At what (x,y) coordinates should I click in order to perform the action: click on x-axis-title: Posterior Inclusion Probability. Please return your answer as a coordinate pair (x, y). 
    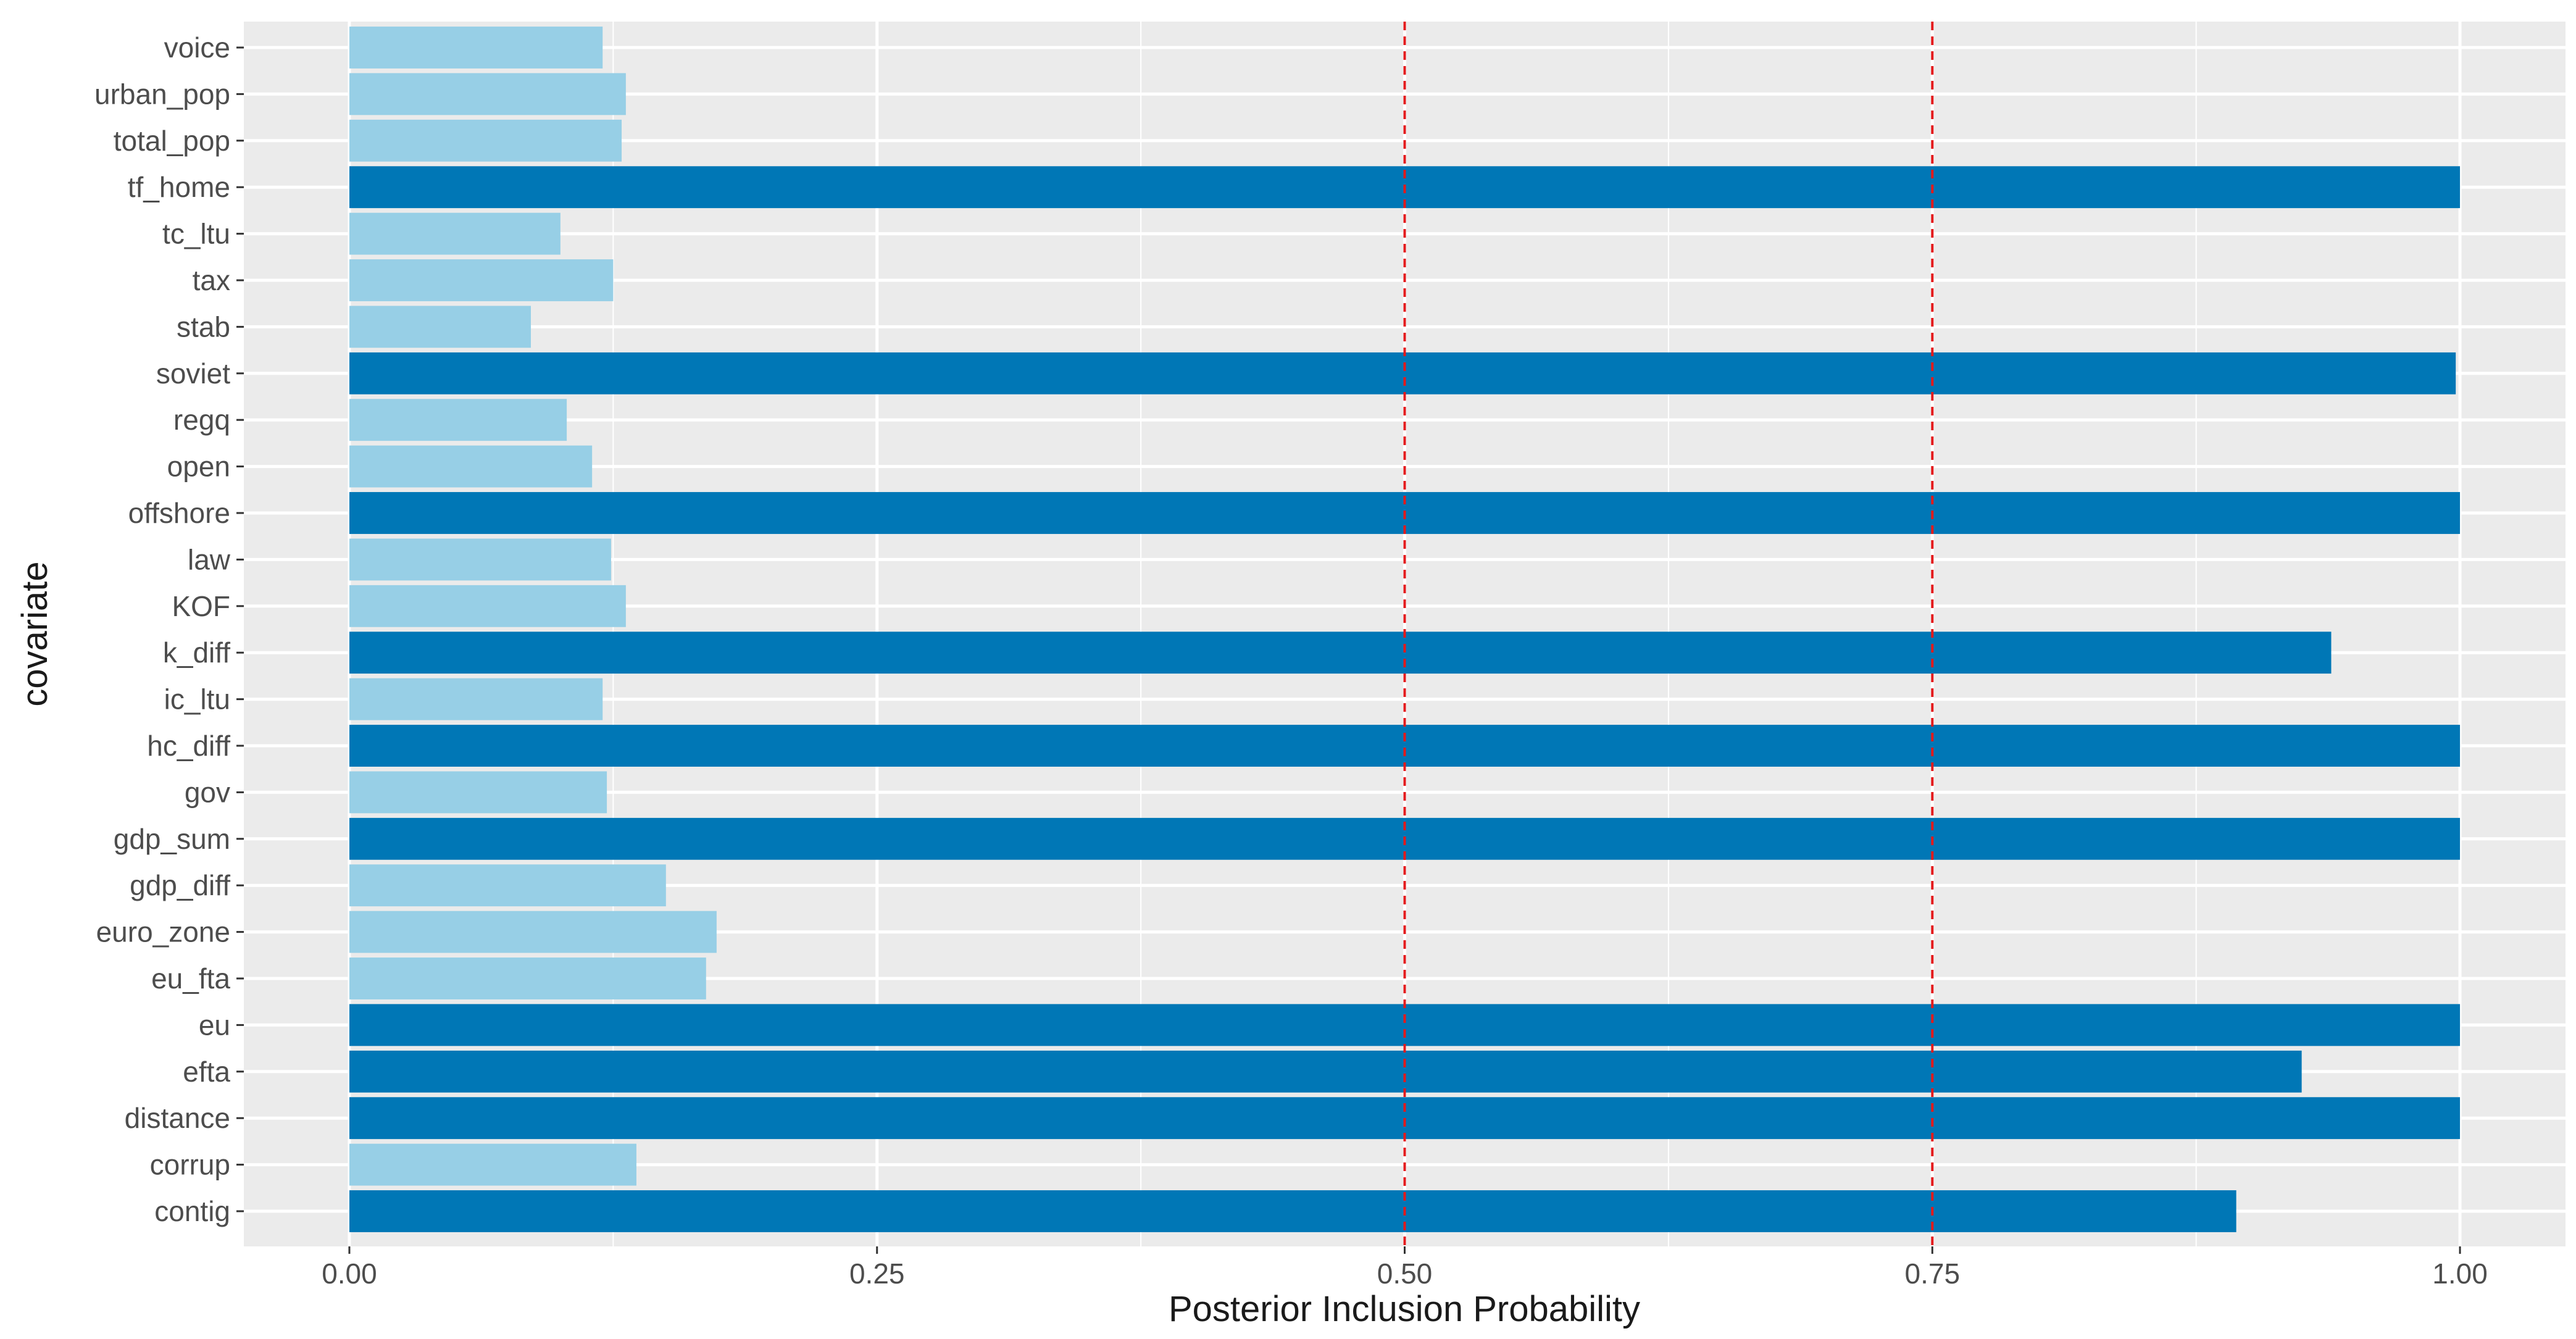
    Looking at the image, I should click on (1404, 1309).